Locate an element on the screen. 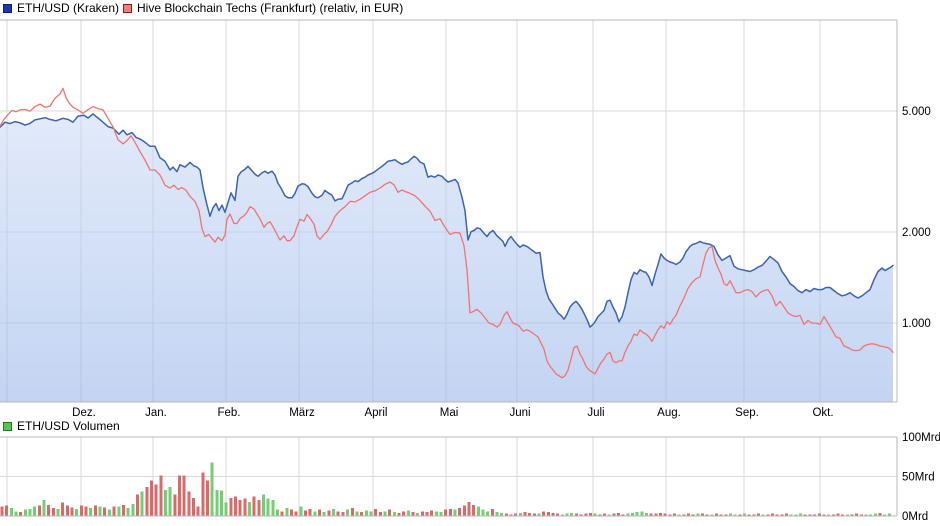 The image size is (940, 526). month-axis-label: Mai is located at coordinates (449, 413).